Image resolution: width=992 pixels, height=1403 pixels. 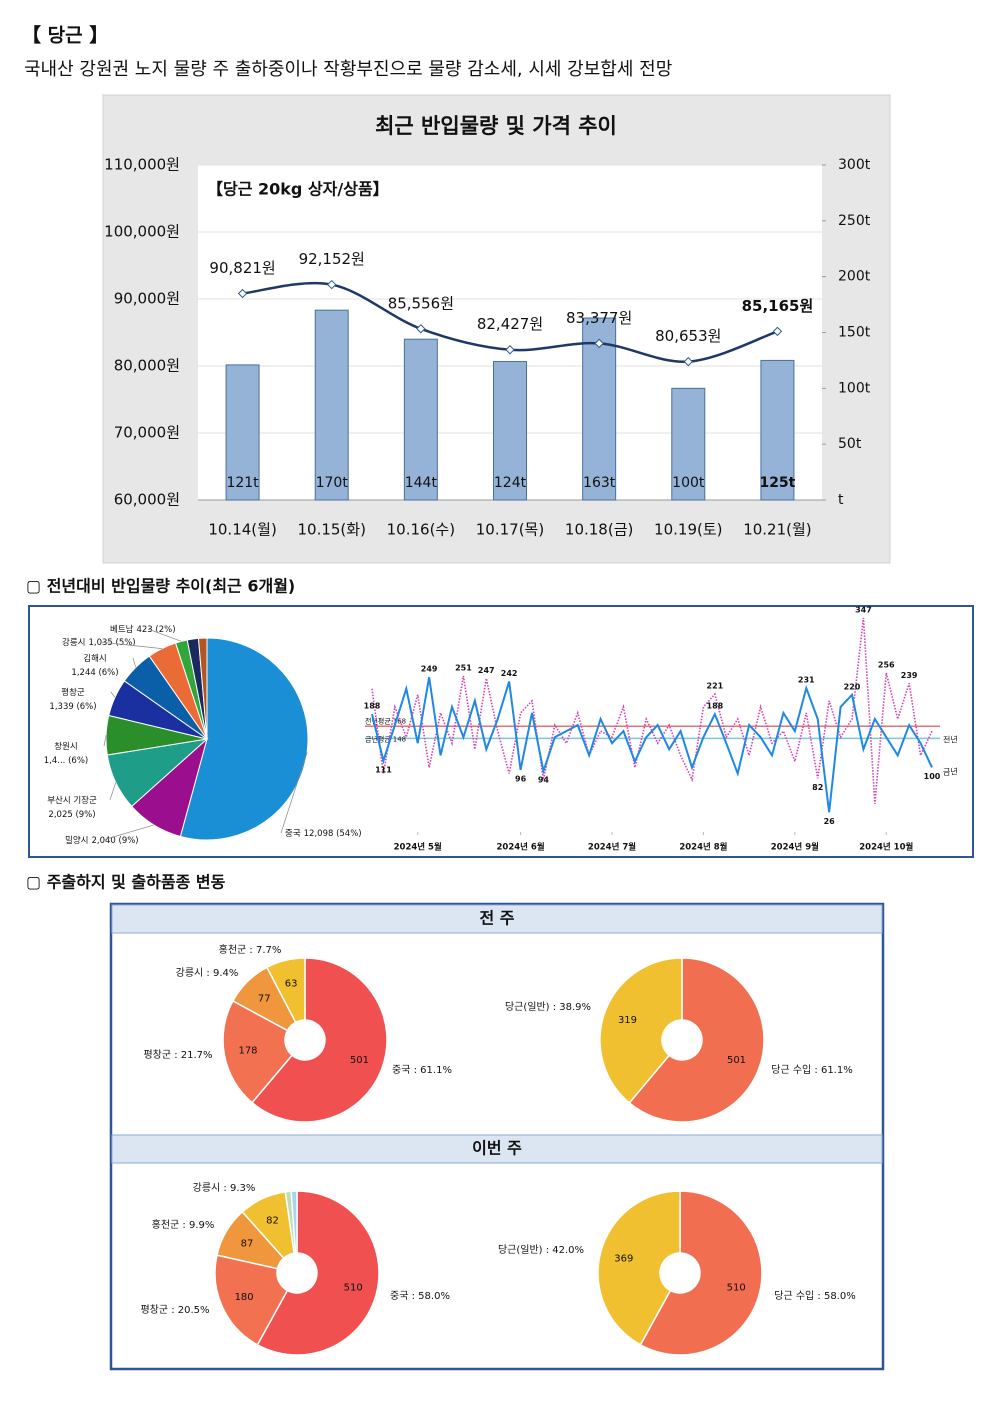 I want to click on point-label: 96, so click(x=521, y=778).